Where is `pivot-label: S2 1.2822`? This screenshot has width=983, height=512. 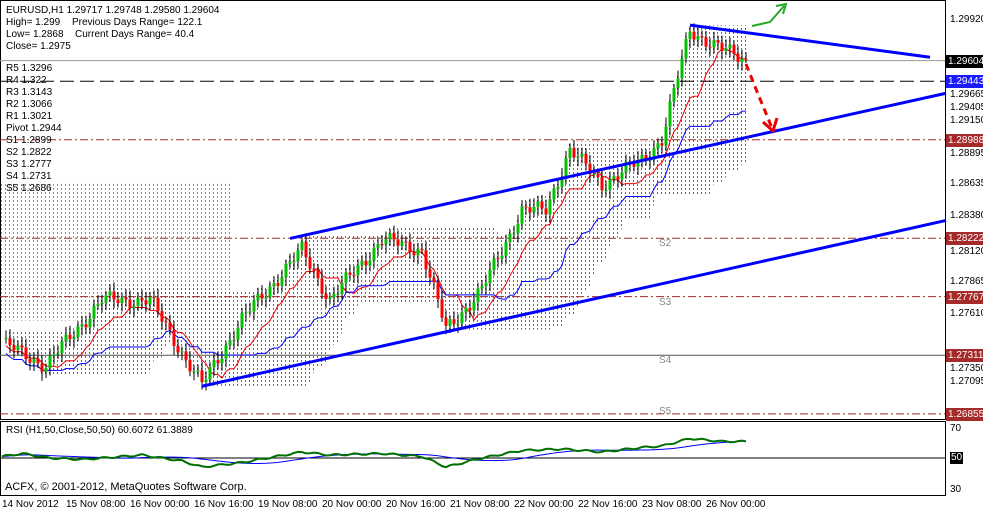
pivot-label: S2 1.2822 is located at coordinates (29, 152).